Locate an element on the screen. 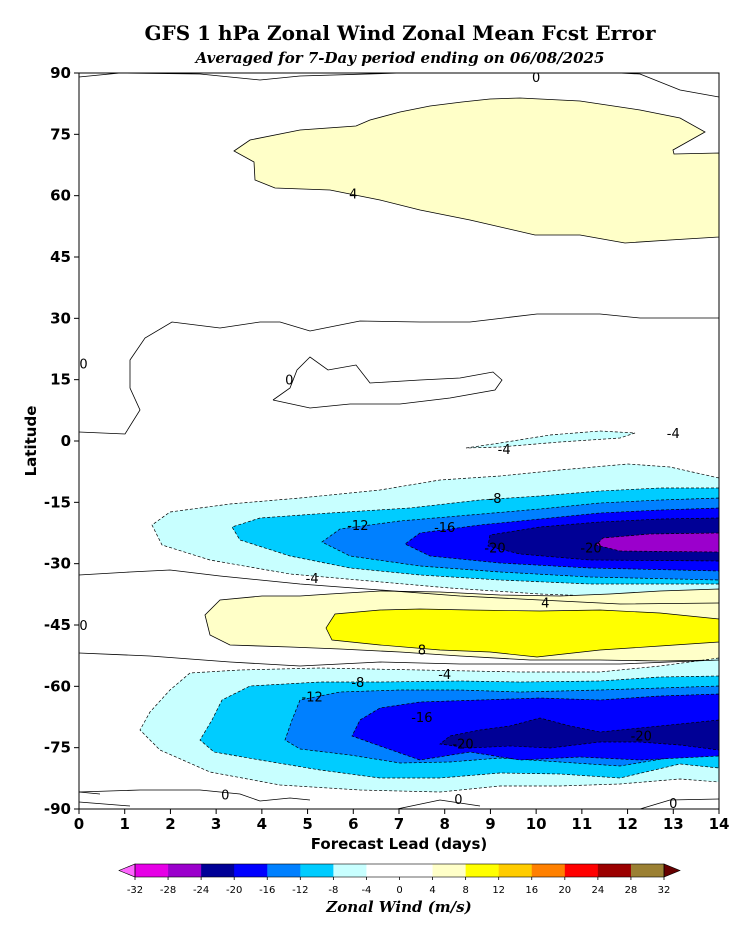 This screenshot has width=754, height=938. colorbar-tick-label: 8 is located at coordinates (465, 890).